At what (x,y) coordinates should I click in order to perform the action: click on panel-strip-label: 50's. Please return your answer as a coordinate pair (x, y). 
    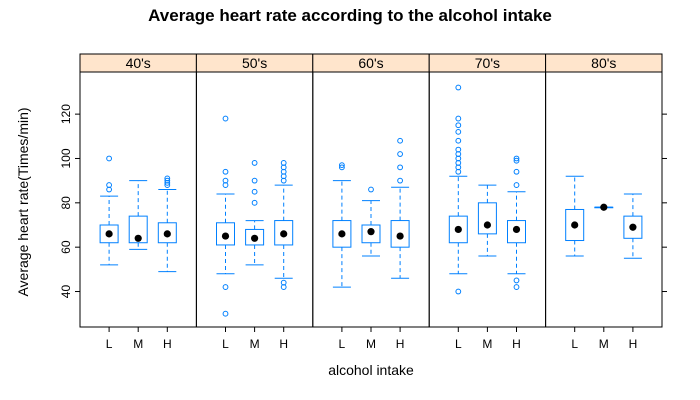
    Looking at the image, I should click on (254, 63).